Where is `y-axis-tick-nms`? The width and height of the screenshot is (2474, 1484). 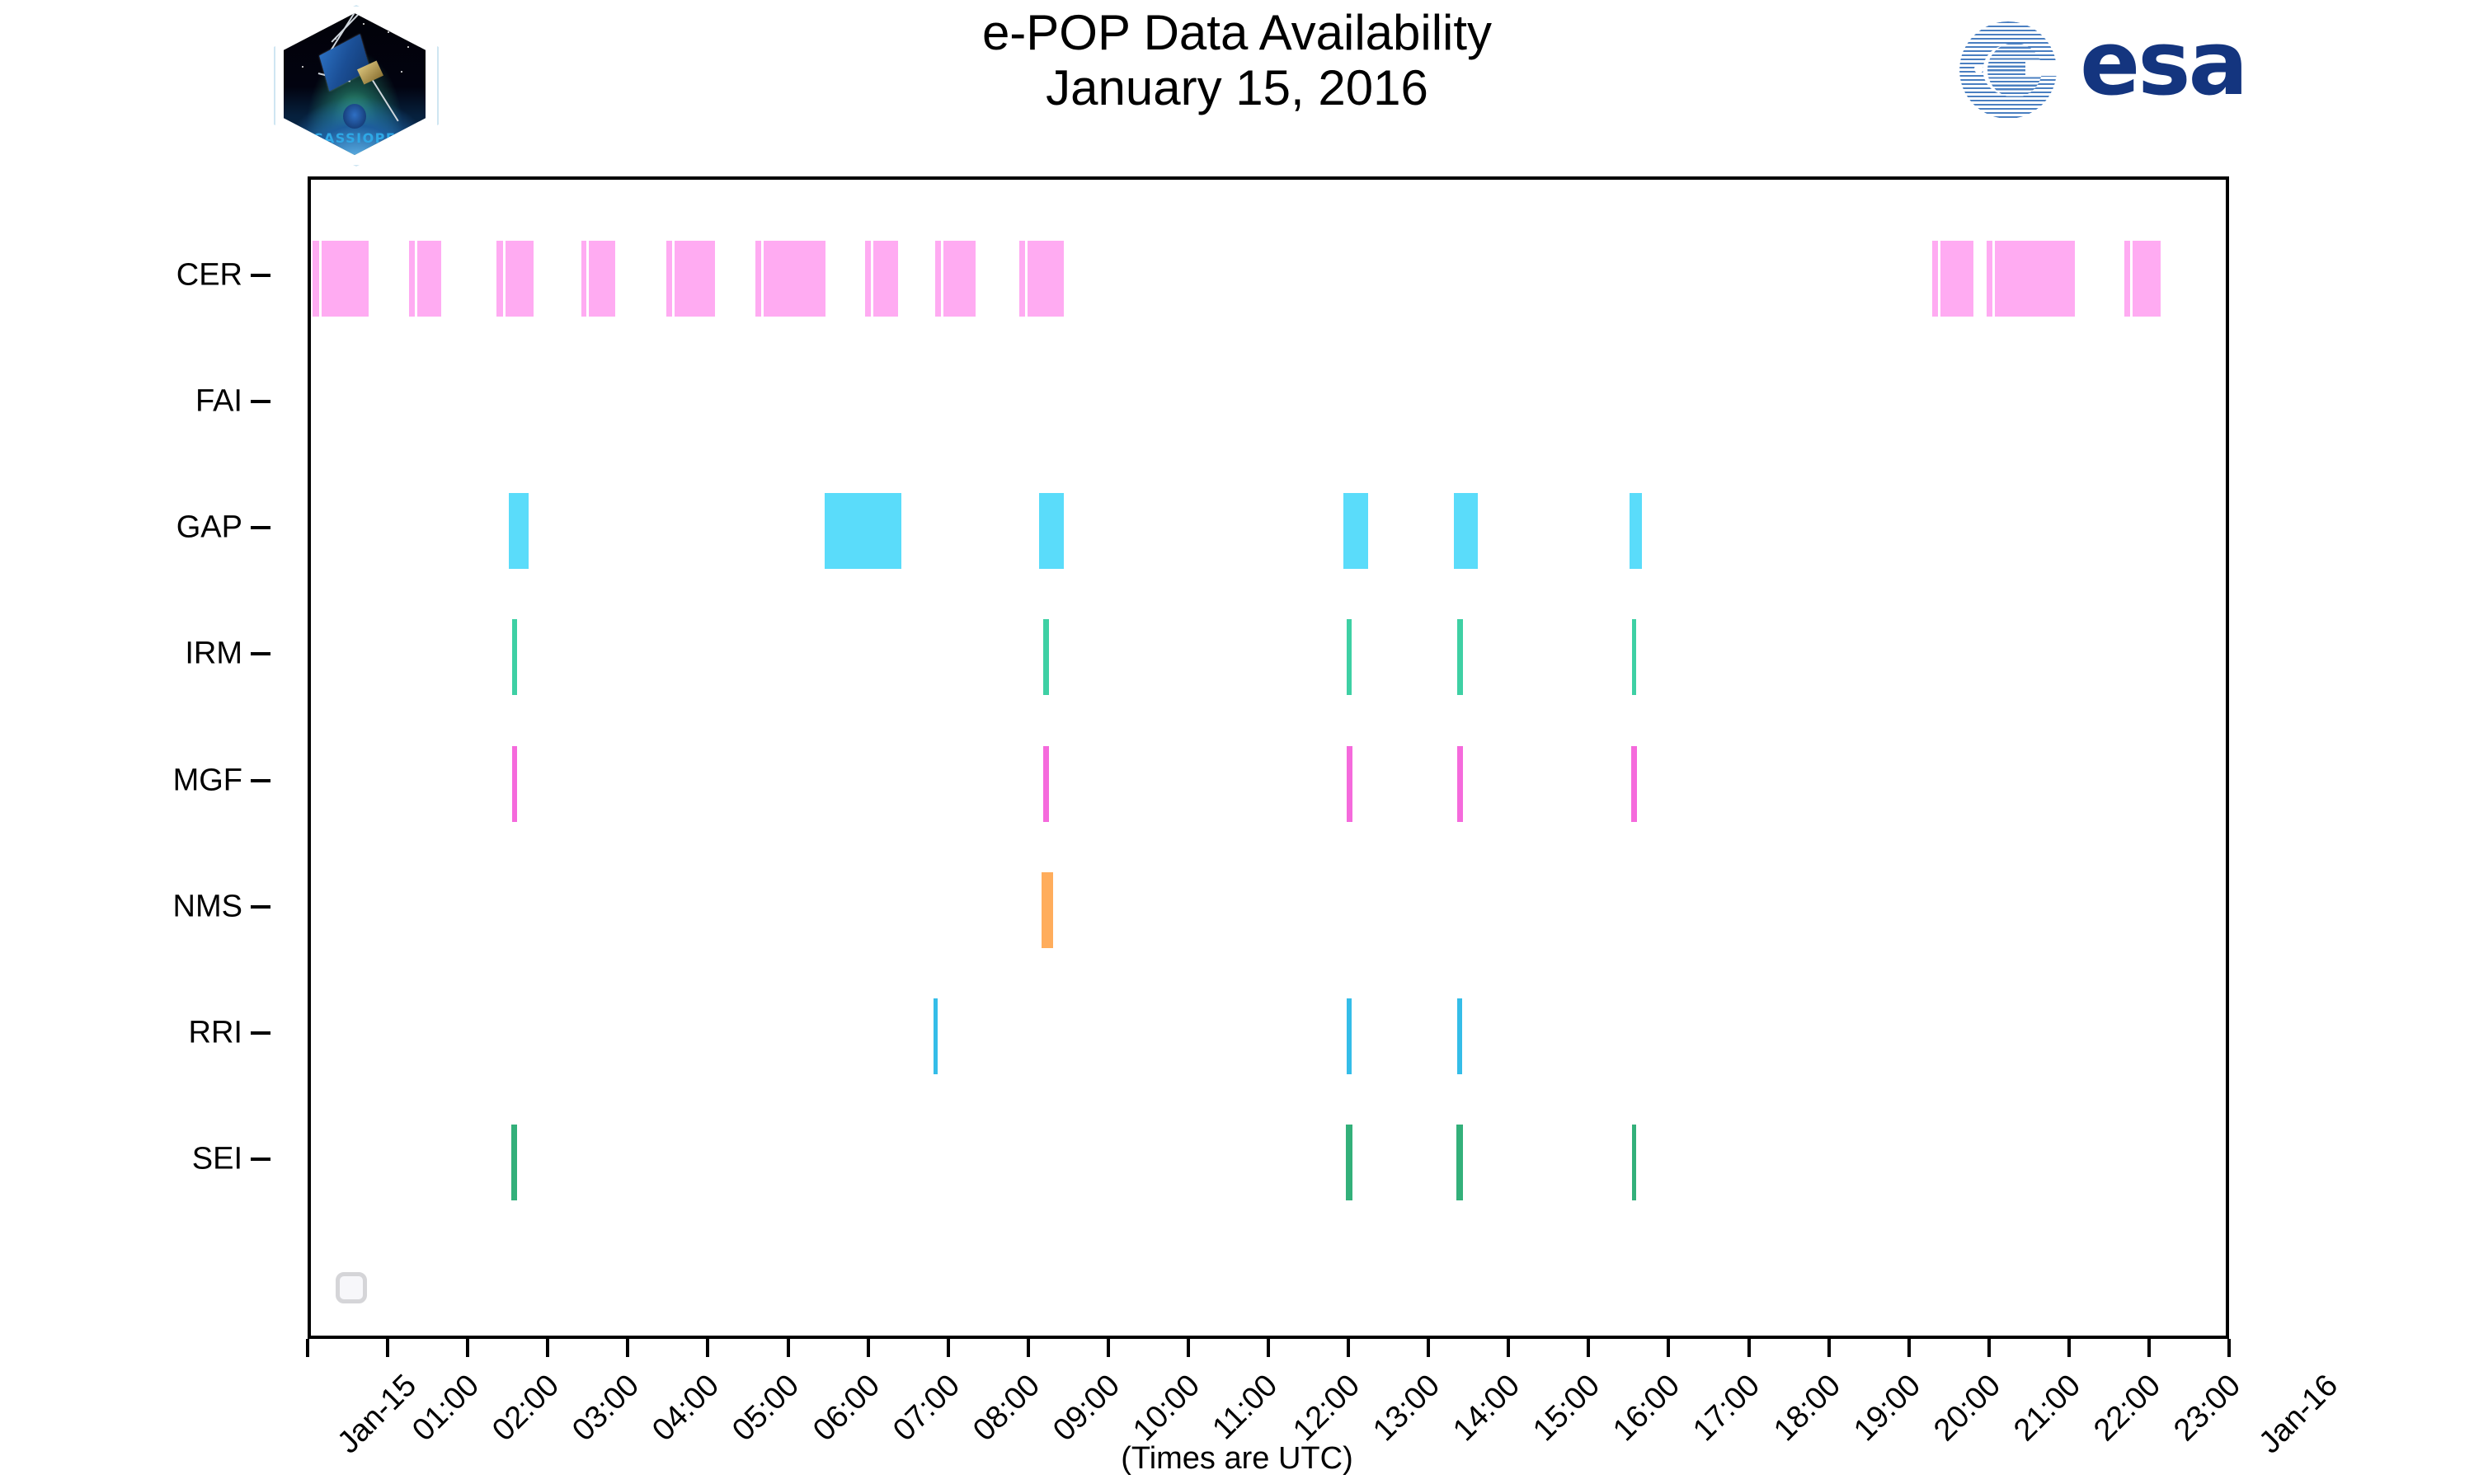 y-axis-tick-nms is located at coordinates (260, 906).